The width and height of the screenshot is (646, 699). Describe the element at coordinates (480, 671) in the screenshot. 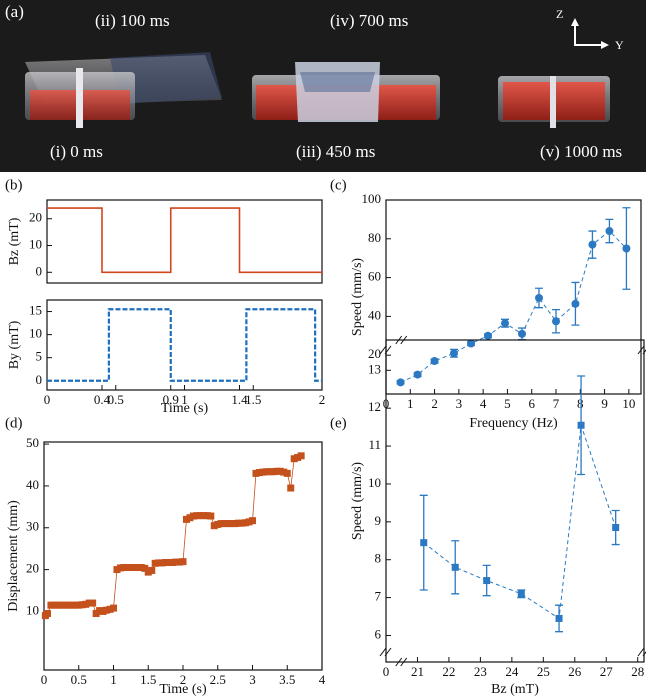

I see `x-tick-label: 23` at that location.